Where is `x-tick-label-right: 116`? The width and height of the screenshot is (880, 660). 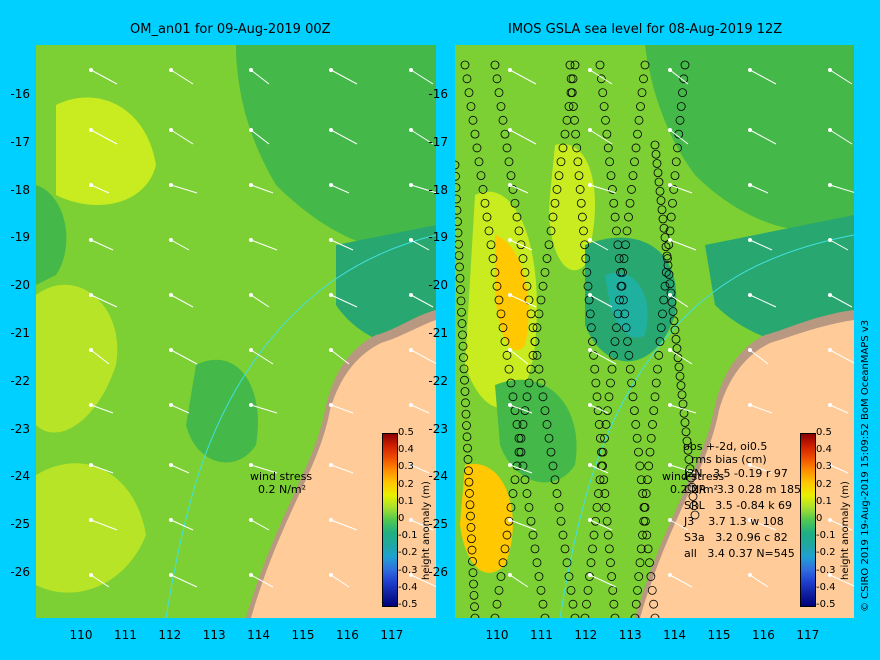 x-tick-label-right: 116 is located at coordinates (763, 635).